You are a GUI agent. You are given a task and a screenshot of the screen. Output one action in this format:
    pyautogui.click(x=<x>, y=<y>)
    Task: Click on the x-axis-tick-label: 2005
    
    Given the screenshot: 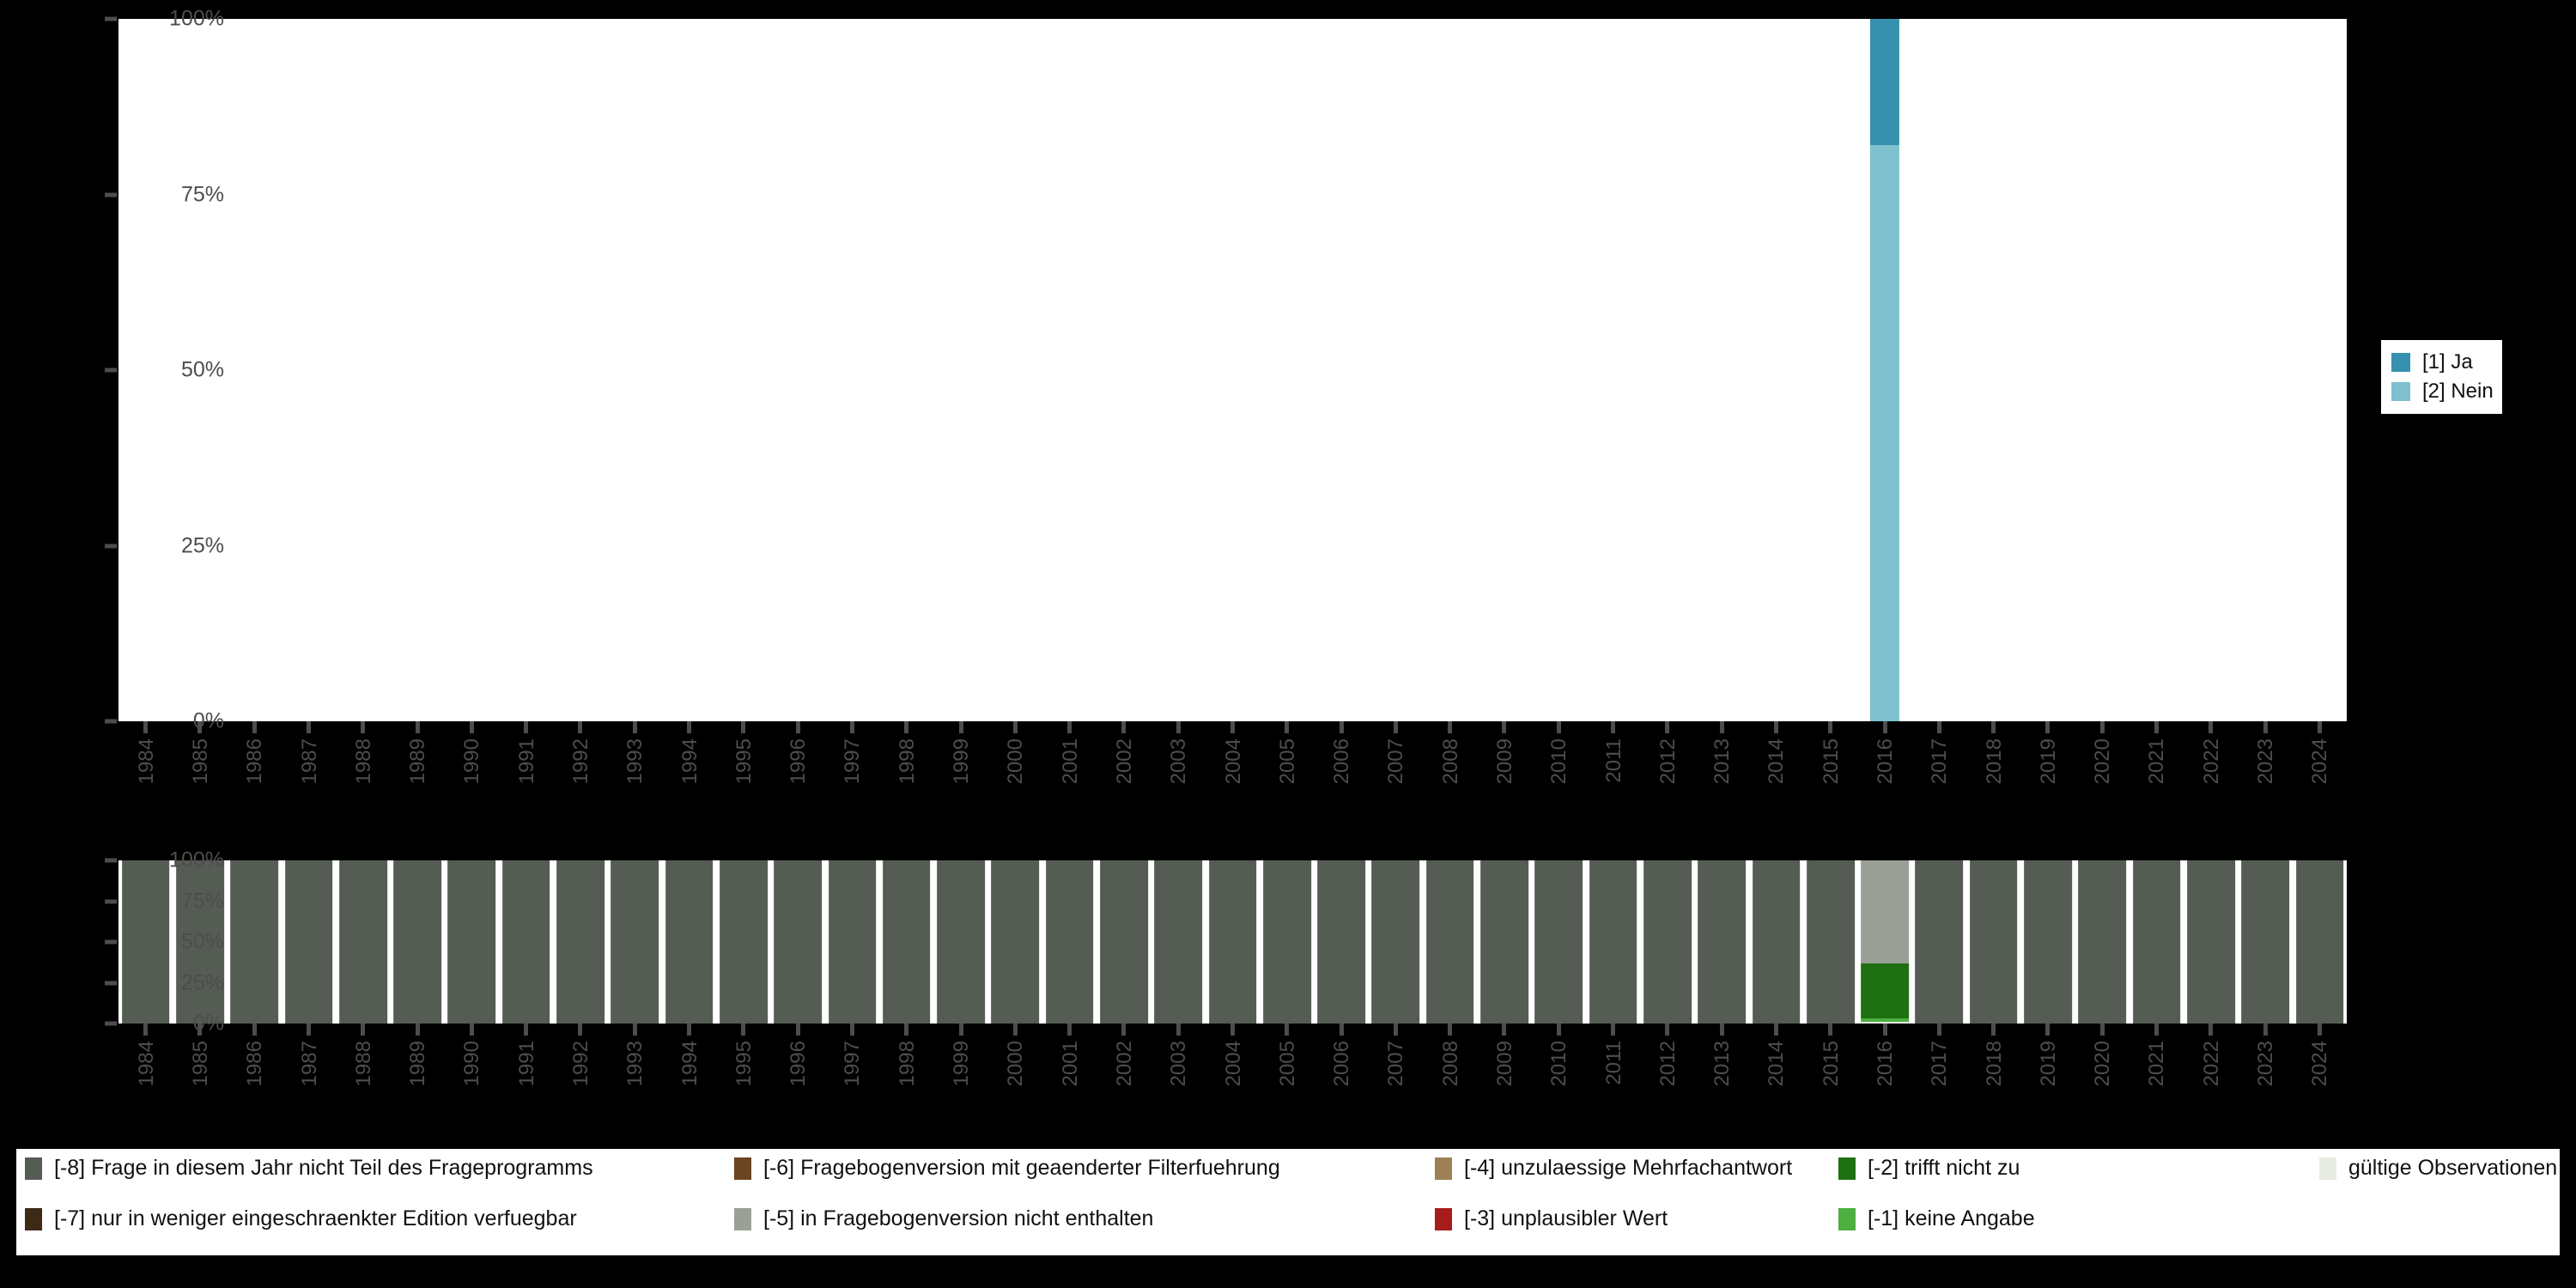 What is the action you would take?
    pyautogui.click(x=1287, y=1064)
    